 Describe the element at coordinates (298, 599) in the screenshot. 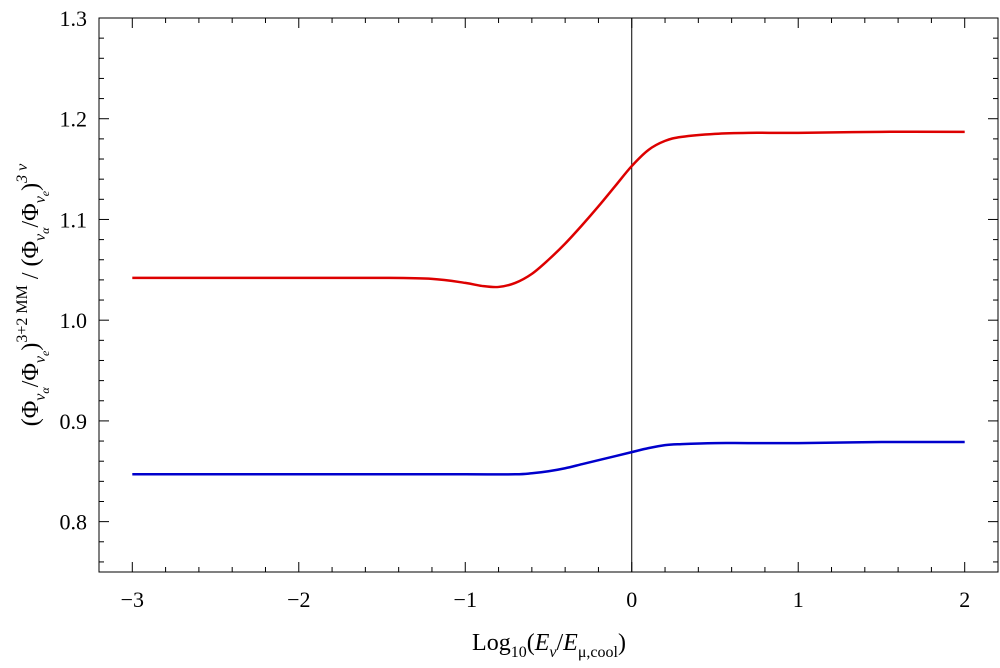

I see `x-tick-label: −2` at that location.